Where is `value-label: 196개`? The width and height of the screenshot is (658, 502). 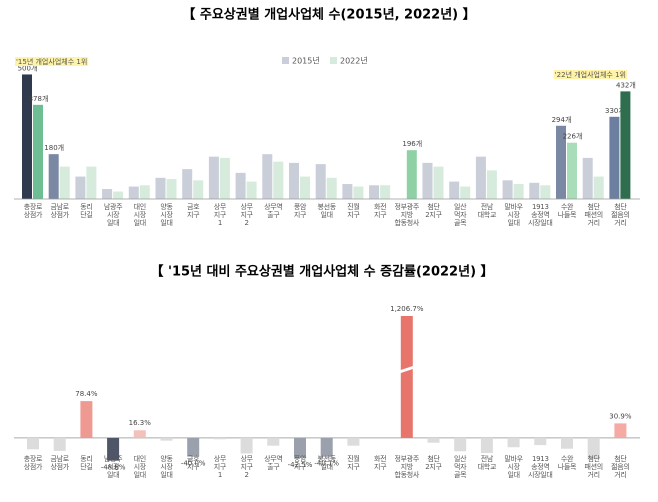
value-label: 196개 is located at coordinates (412, 143).